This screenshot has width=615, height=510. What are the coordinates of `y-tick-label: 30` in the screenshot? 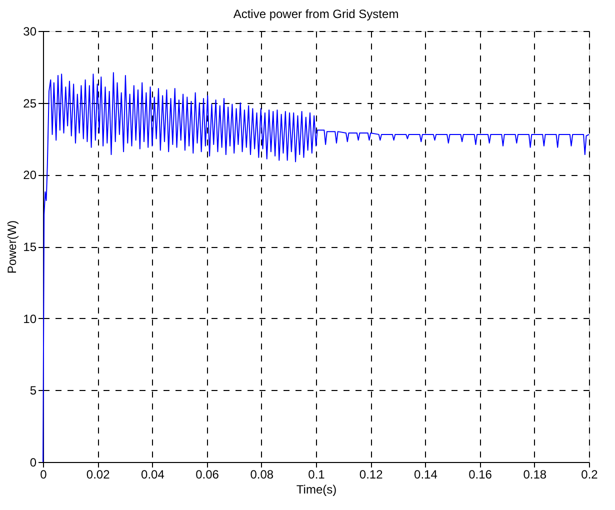 It's located at (30, 31).